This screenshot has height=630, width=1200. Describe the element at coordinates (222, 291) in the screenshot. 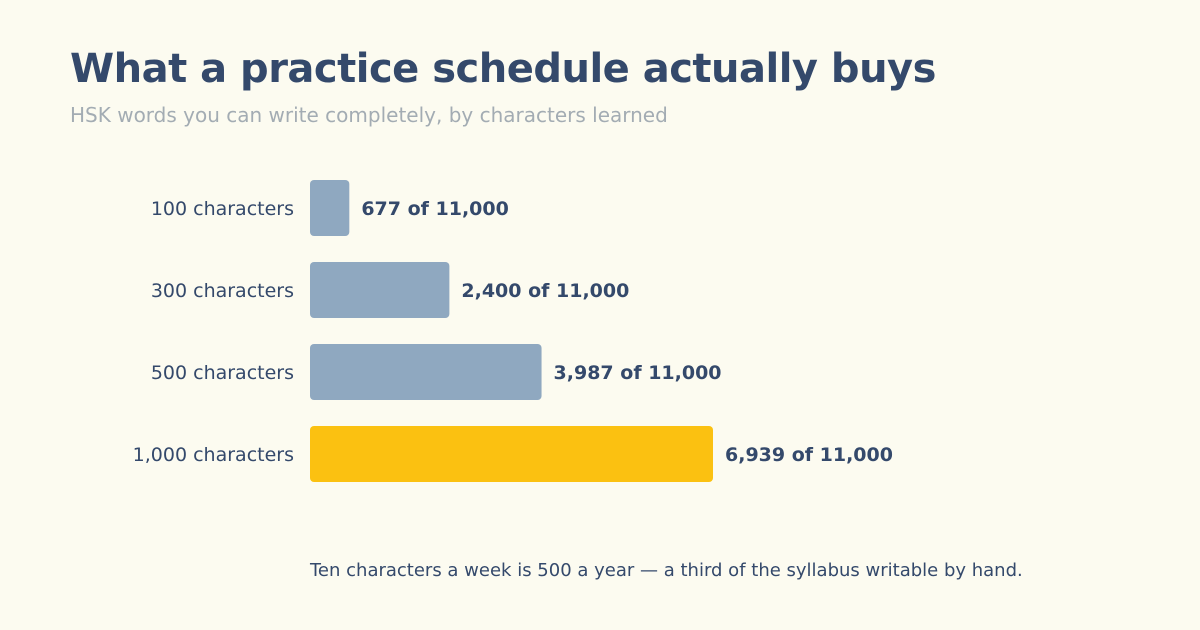

I see `category-label: 300 characters` at that location.